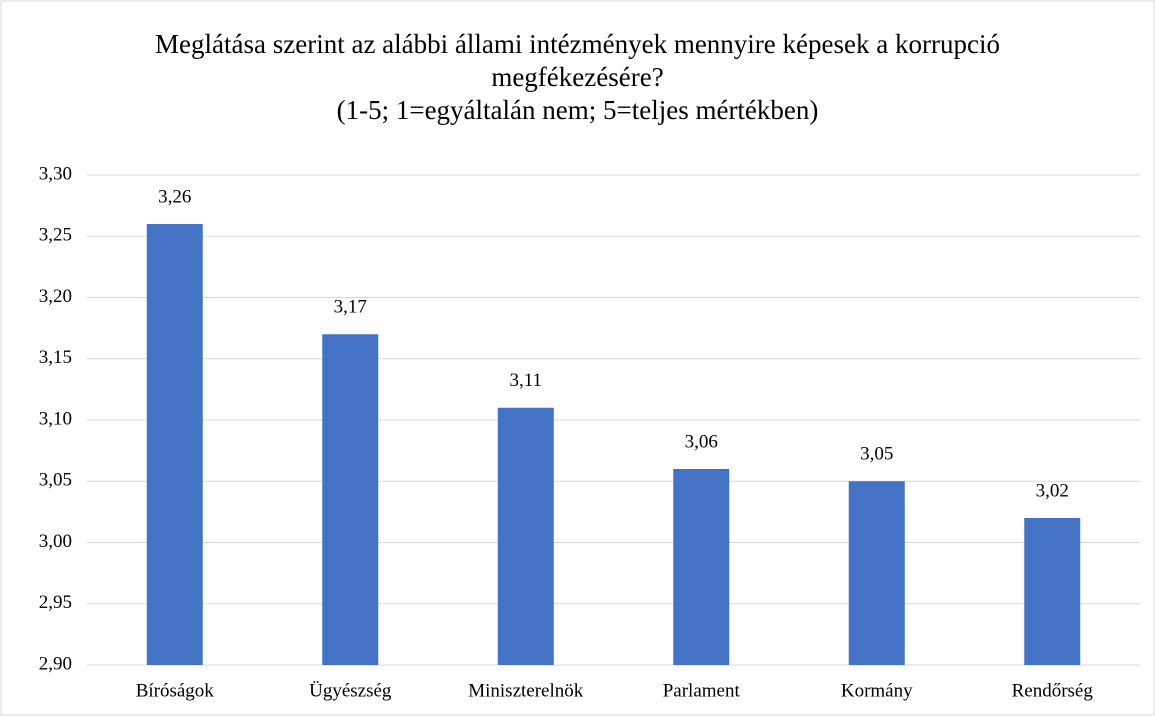 This screenshot has width=1155, height=716. What do you see at coordinates (175, 690) in the screenshot?
I see `x-tick-label: Bíróságok` at bounding box center [175, 690].